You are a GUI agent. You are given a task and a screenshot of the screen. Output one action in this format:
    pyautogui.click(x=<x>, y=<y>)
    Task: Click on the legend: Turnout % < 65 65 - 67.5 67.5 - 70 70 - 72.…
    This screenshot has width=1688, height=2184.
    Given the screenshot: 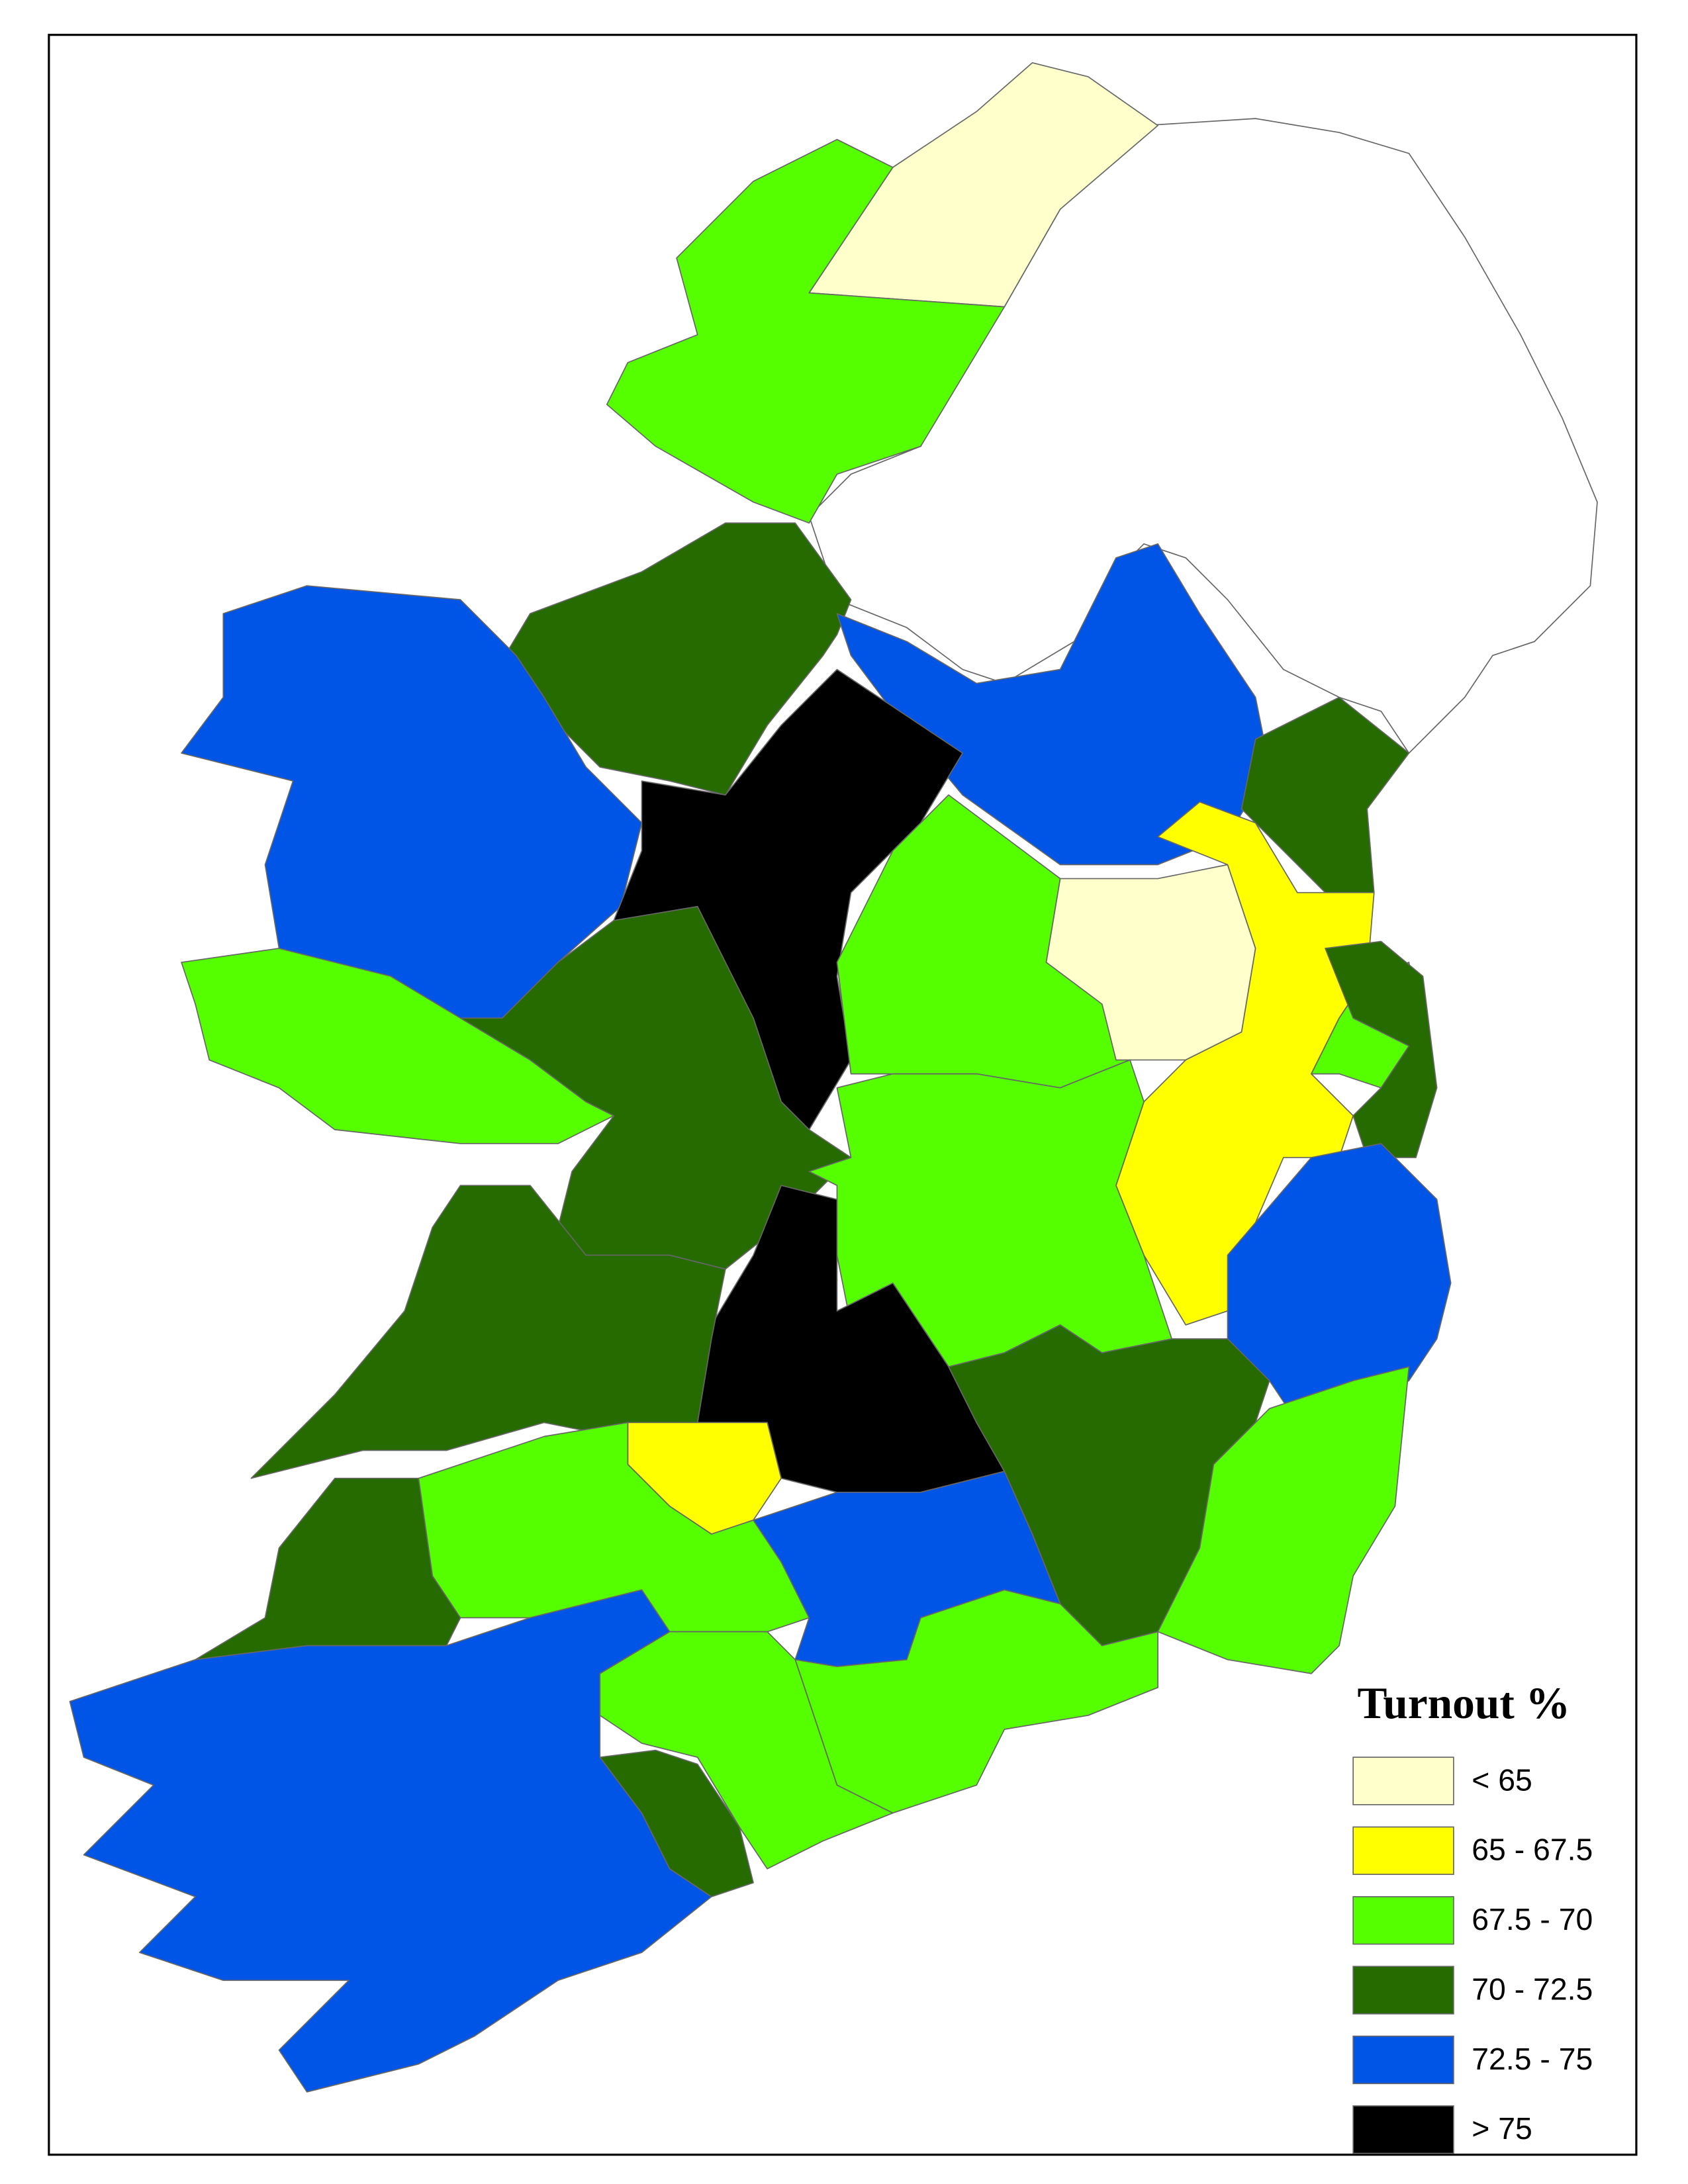 What is the action you would take?
    pyautogui.click(x=1472, y=1916)
    